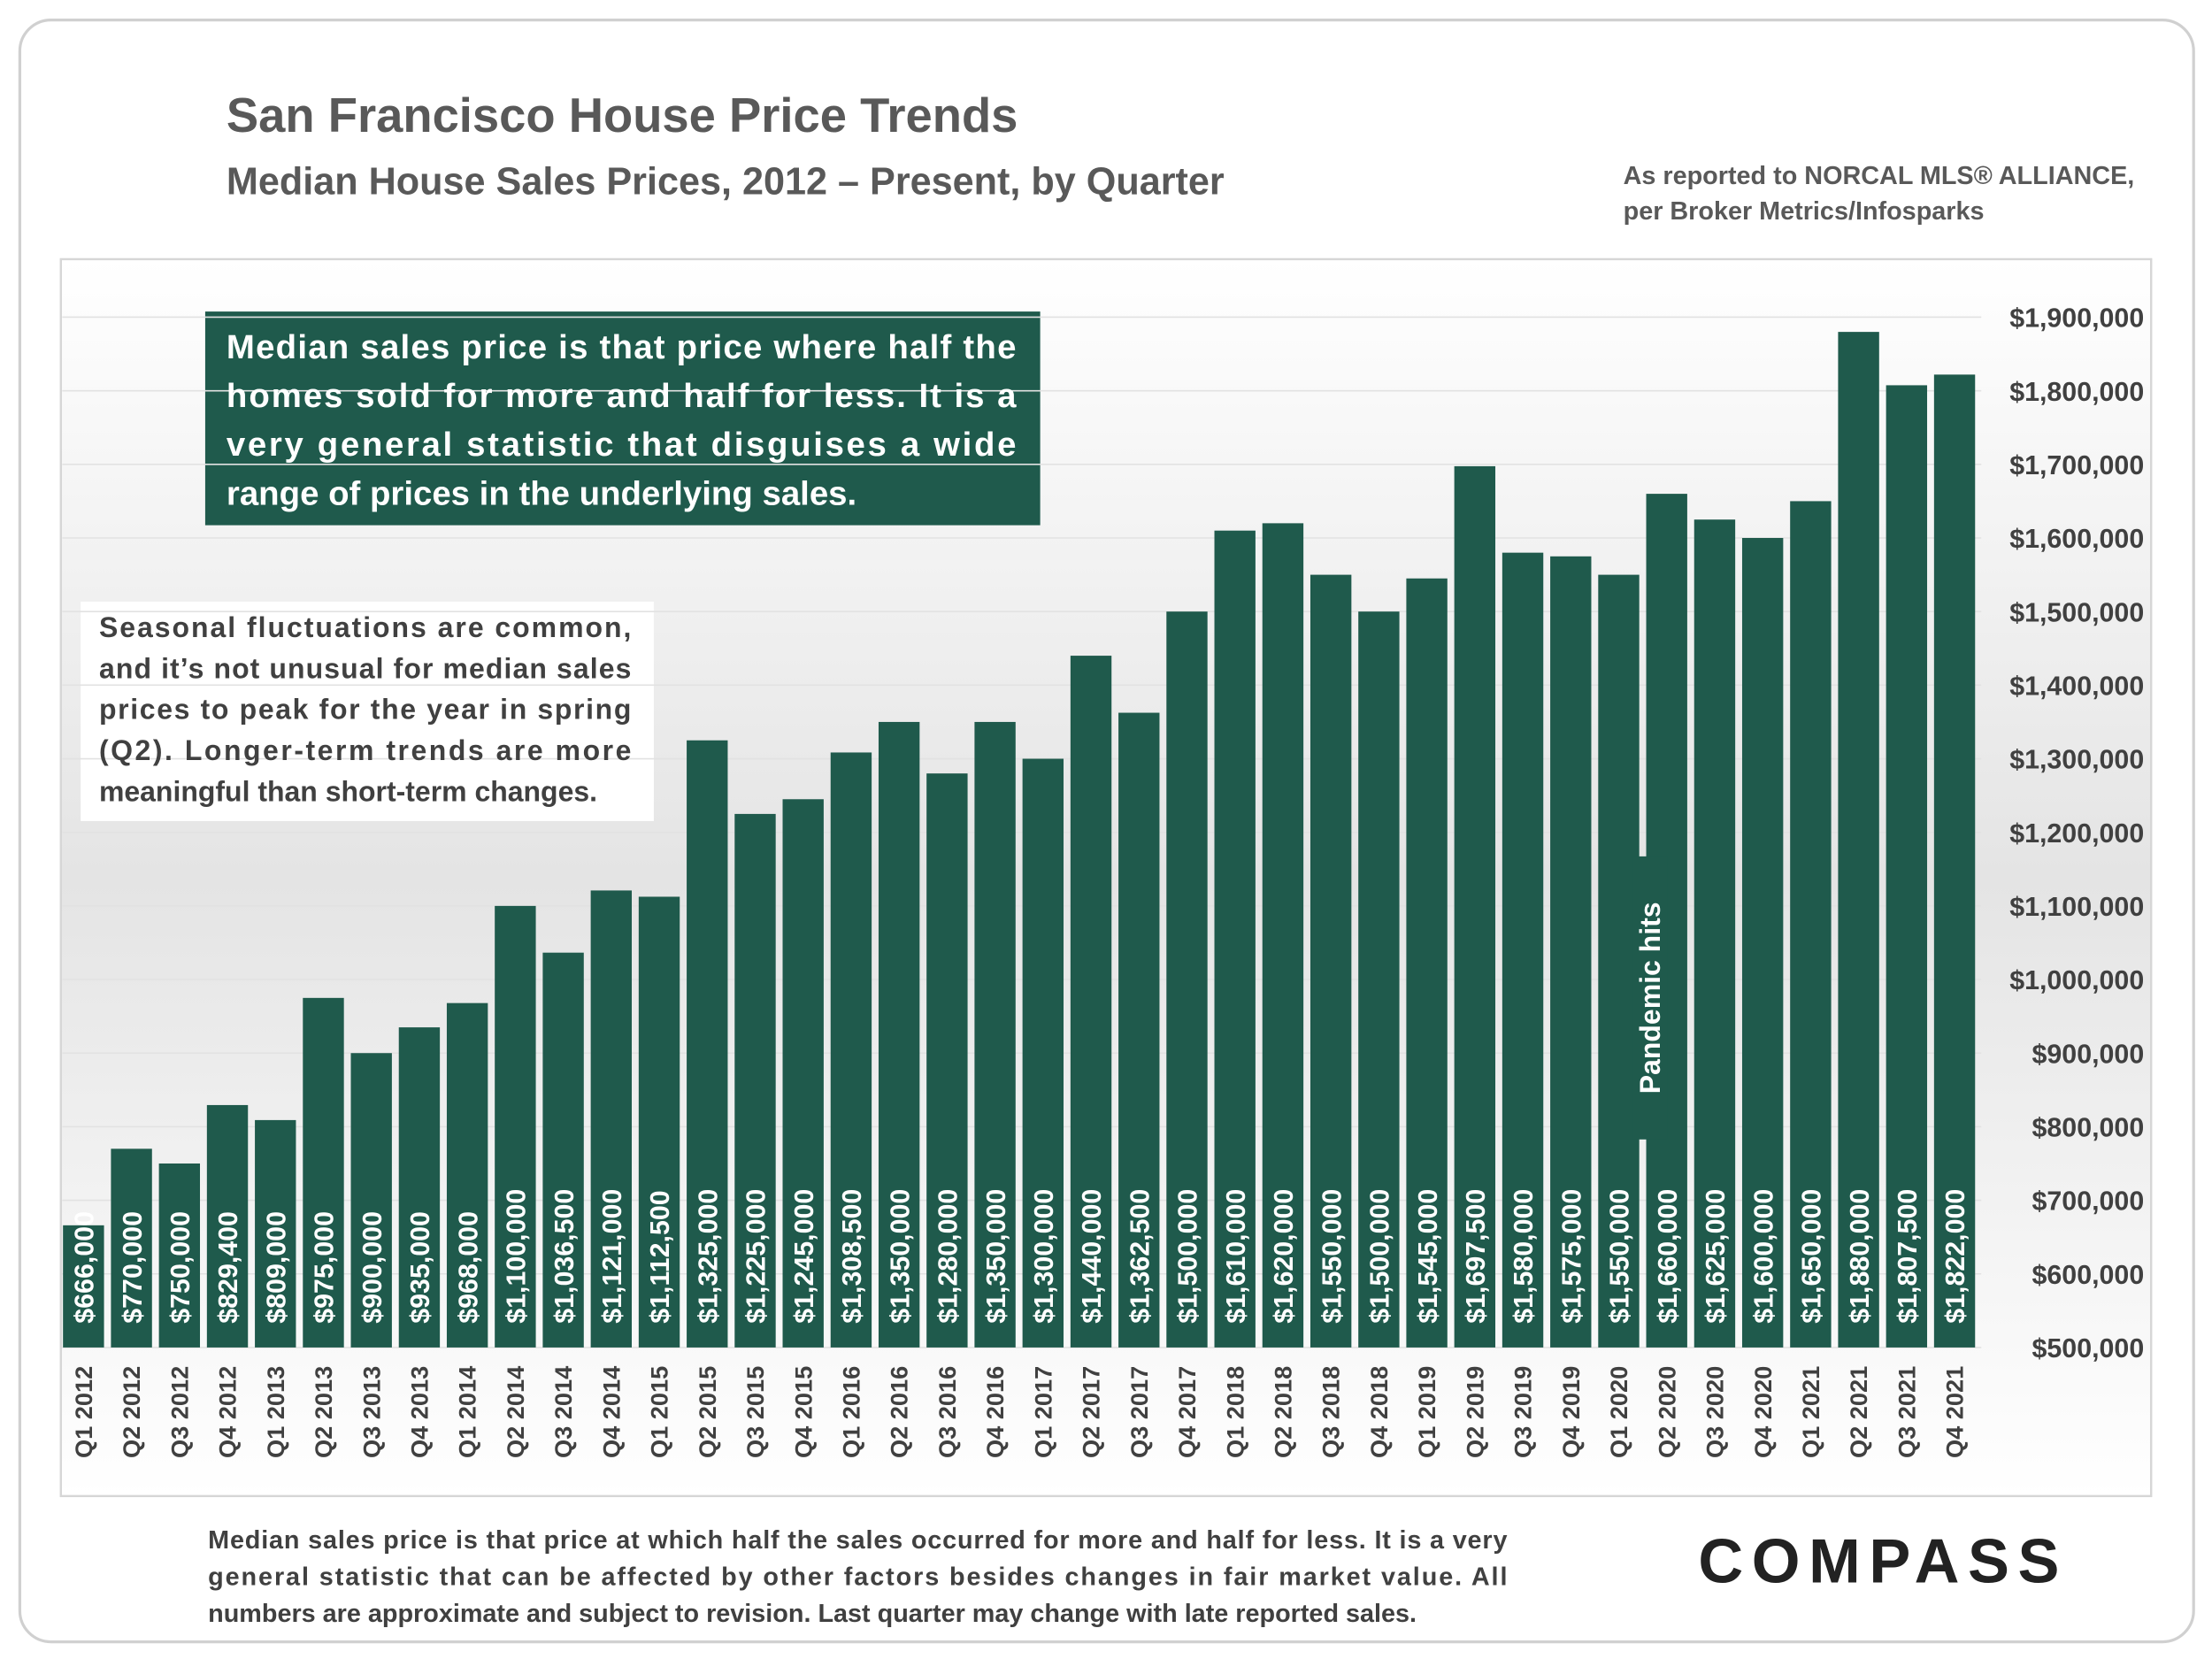  I want to click on value-label: $1,580,000, so click(1524, 1256).